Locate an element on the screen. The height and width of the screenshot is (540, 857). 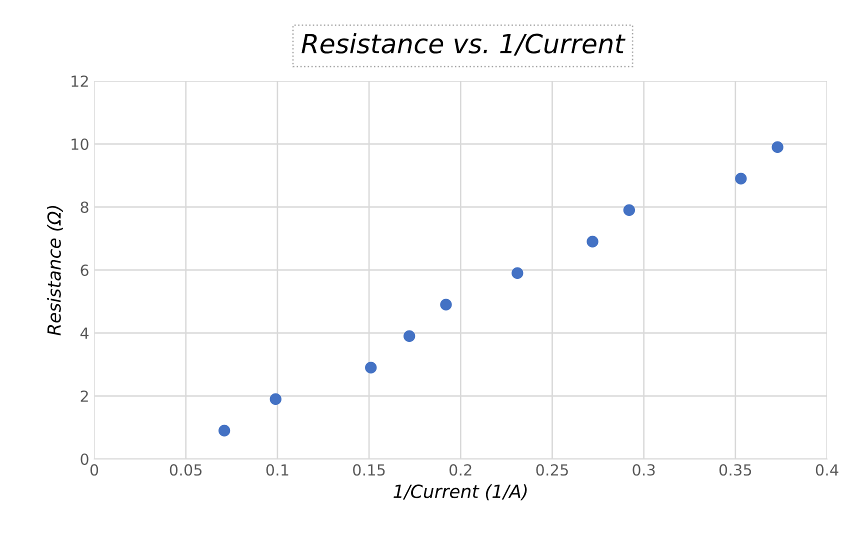
y-tick-label: 10 is located at coordinates (80, 144).